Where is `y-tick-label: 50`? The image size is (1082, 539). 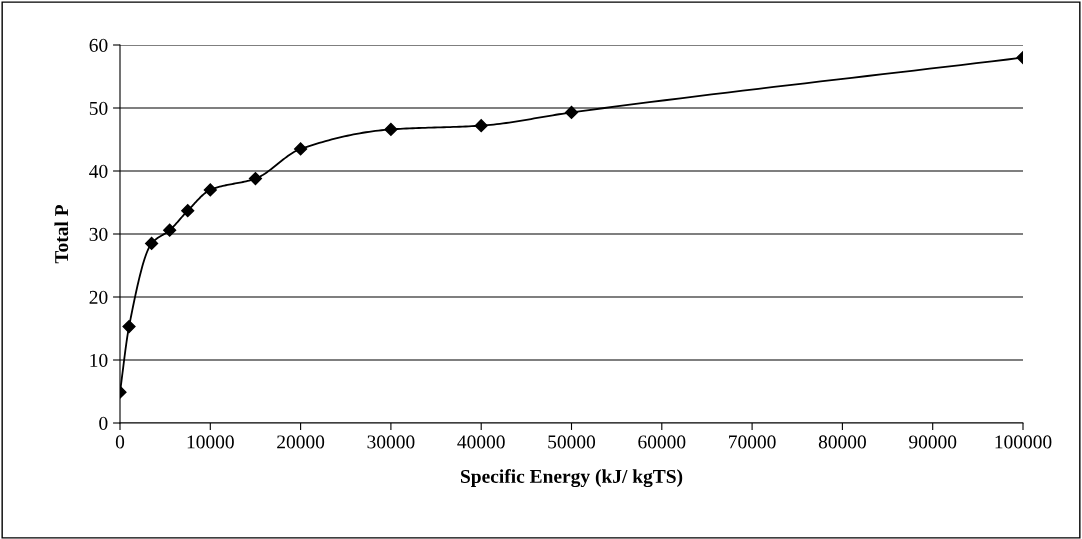
y-tick-label: 50 is located at coordinates (98, 108).